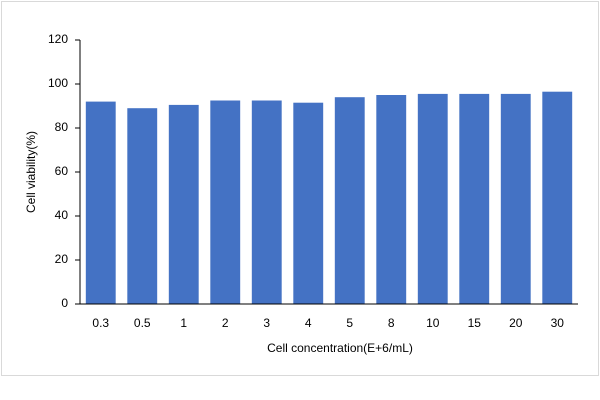 This screenshot has width=600, height=400. I want to click on y-tick-label: 40, so click(62, 215).